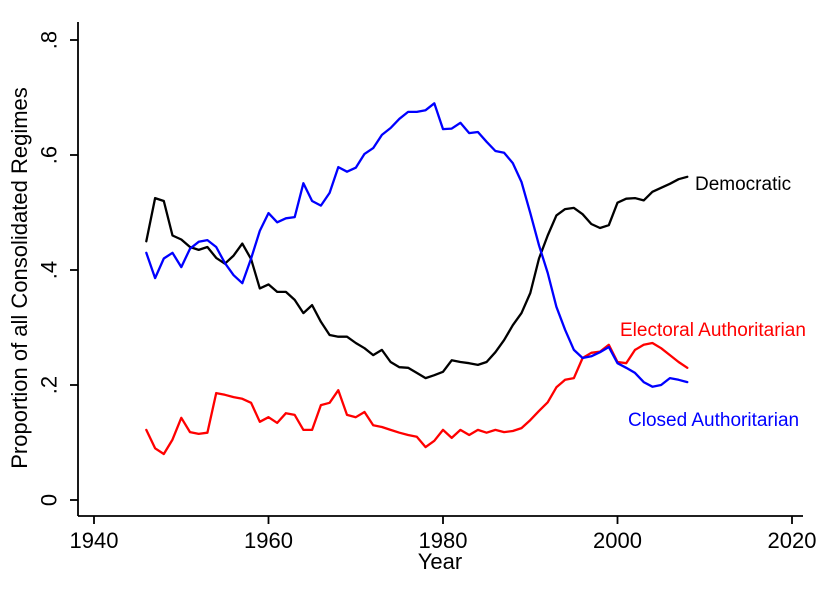 This screenshot has width=824, height=600. What do you see at coordinates (49, 40) in the screenshot?
I see `y-tick-label: .8` at bounding box center [49, 40].